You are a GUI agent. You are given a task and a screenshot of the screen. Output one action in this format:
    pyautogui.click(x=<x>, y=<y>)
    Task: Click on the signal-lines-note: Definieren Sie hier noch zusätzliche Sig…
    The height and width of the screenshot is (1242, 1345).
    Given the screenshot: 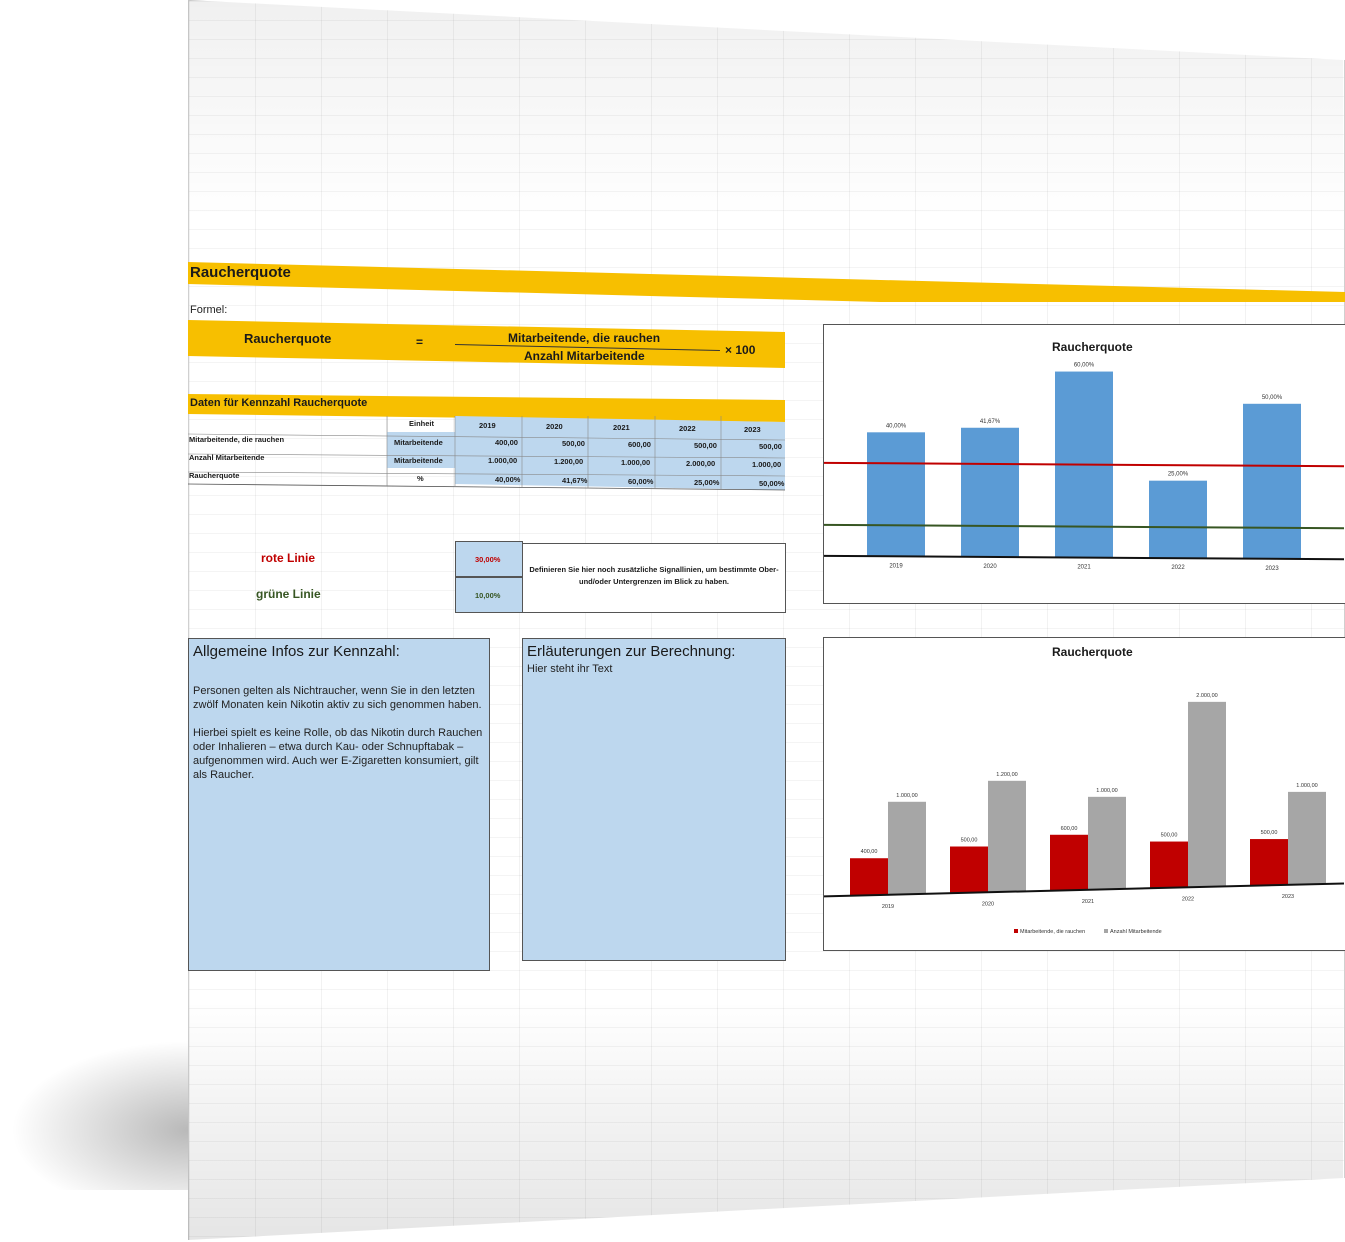 What is the action you would take?
    pyautogui.click(x=654, y=575)
    